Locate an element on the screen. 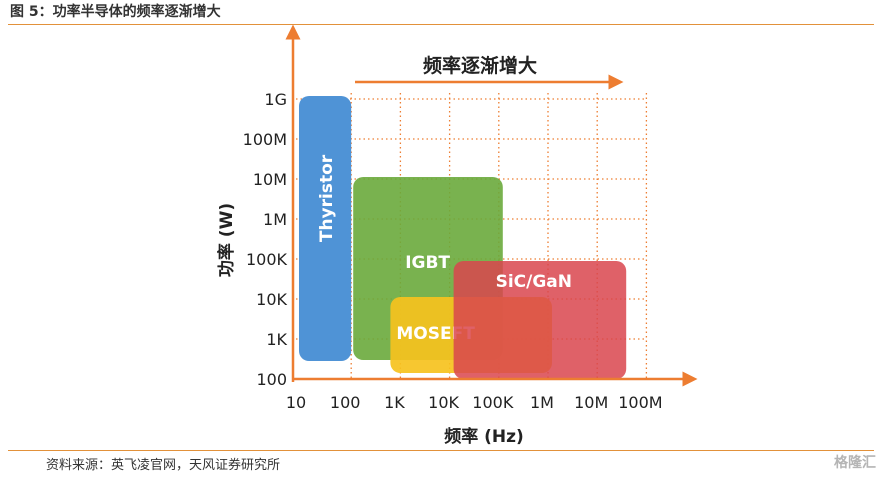 The width and height of the screenshot is (886, 477). watermark: 格隆汇 is located at coordinates (855, 463).